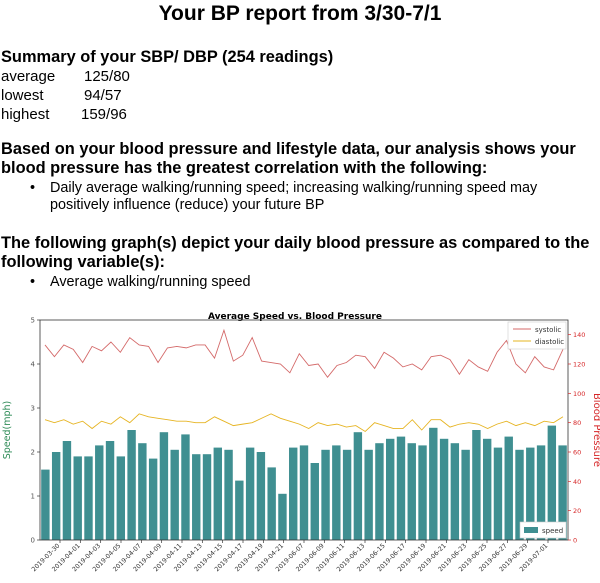  I want to click on legend-bars: speed, so click(543, 530).